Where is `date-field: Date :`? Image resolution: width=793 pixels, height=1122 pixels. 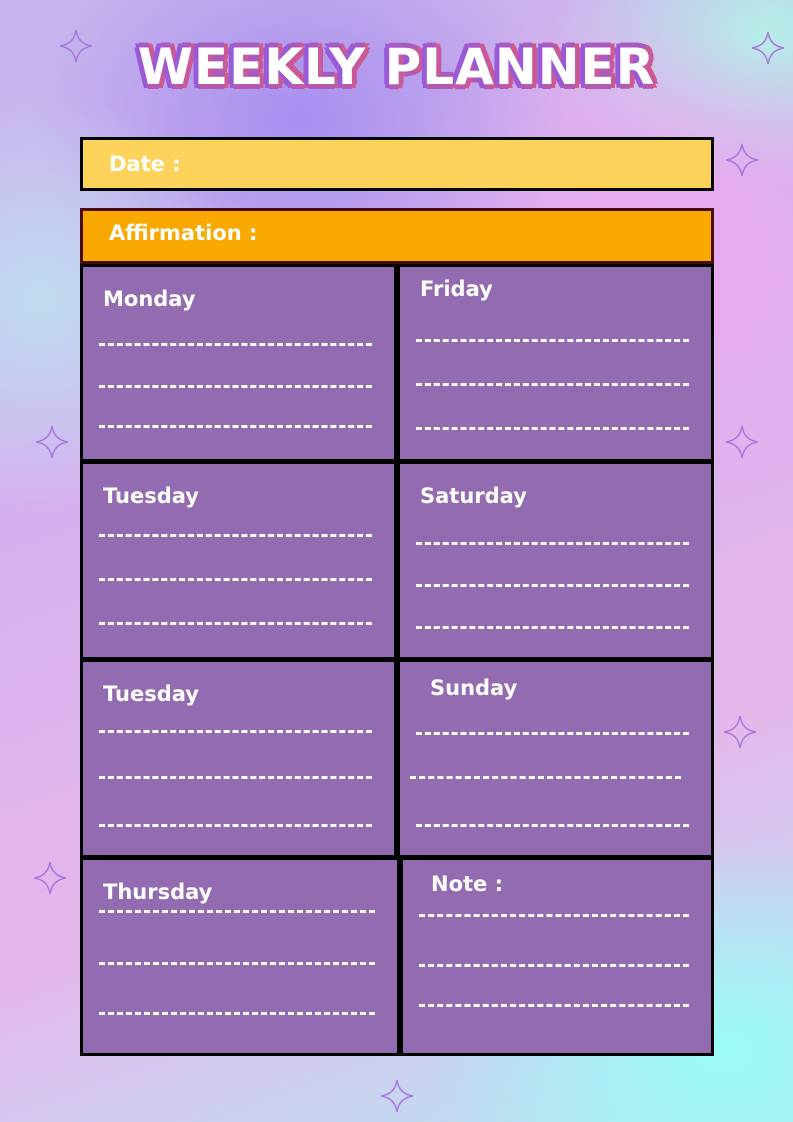
date-field: Date : is located at coordinates (397, 164).